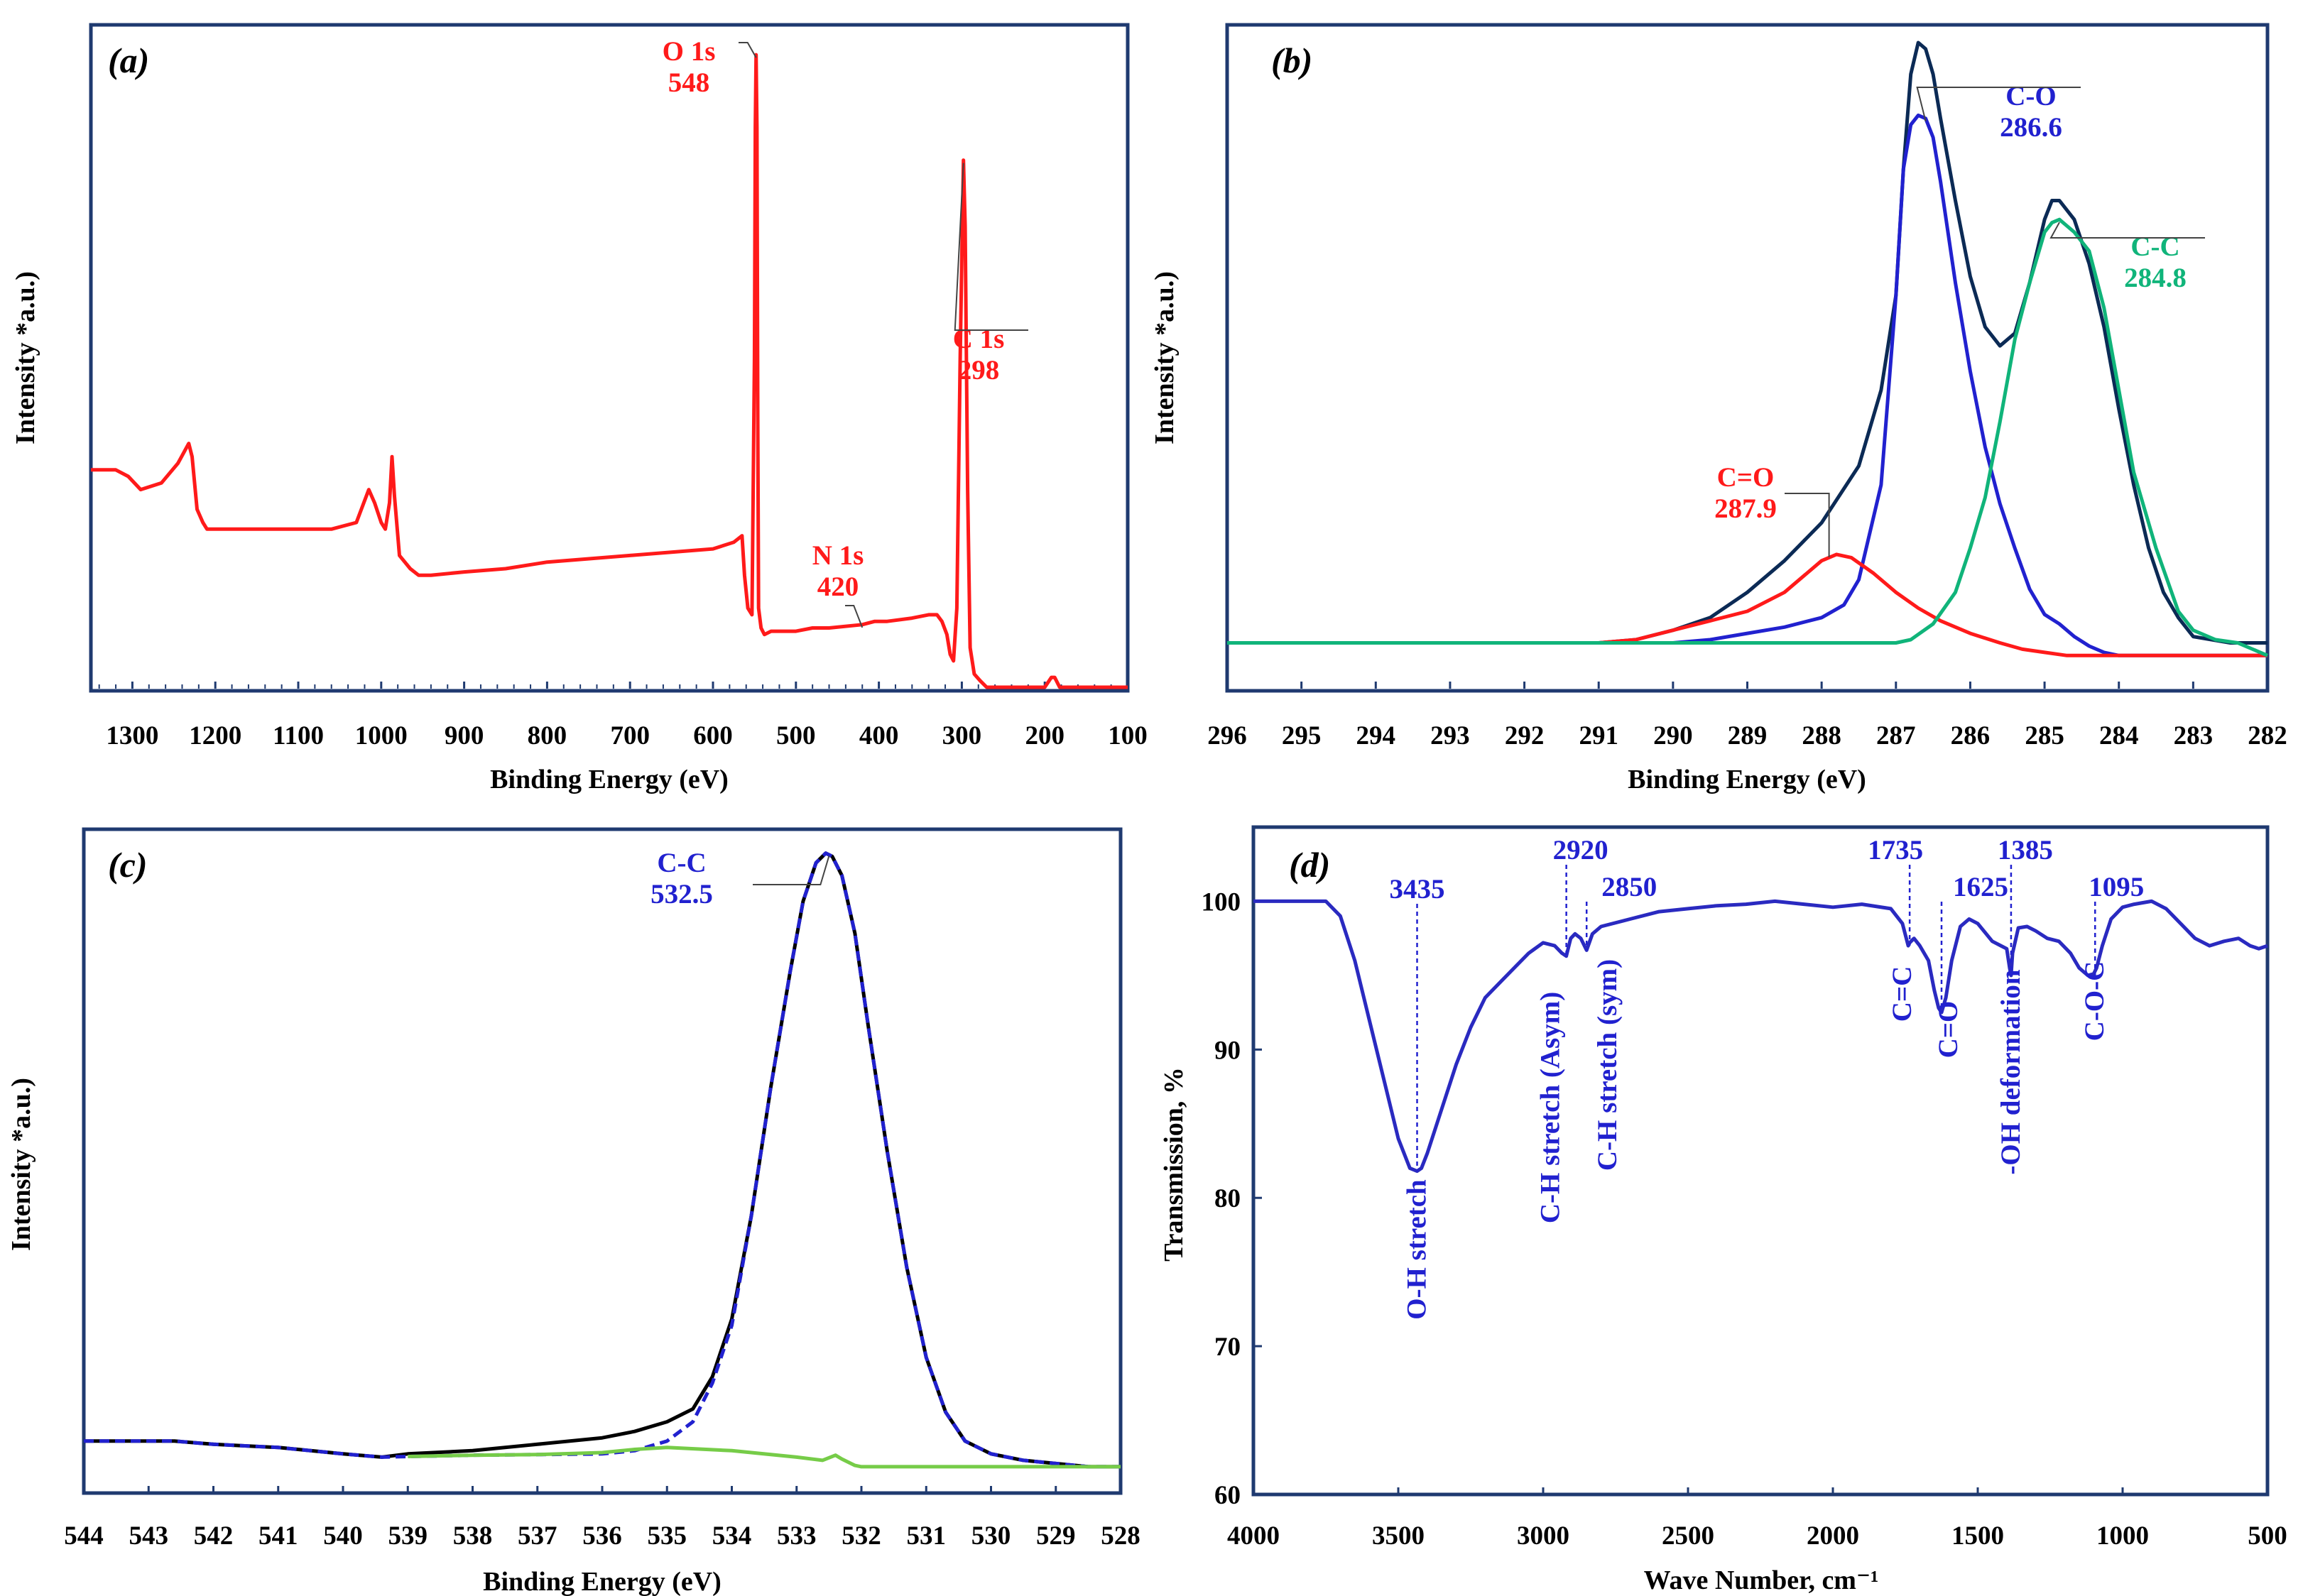 This screenshot has height=1596, width=2303. I want to click on x-tick-label: 543, so click(149, 1536).